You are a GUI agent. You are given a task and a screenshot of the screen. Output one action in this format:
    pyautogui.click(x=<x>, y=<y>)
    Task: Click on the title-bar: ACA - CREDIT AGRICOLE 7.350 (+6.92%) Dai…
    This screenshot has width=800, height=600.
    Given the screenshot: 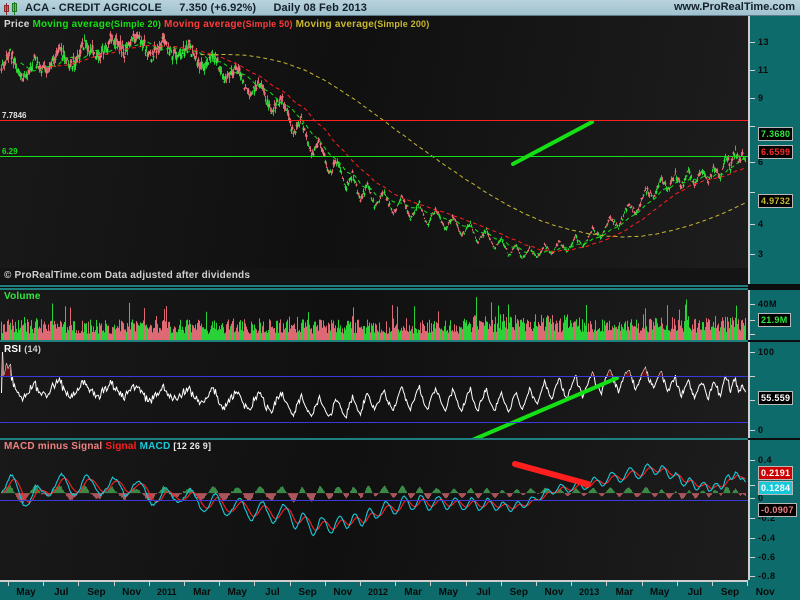 What is the action you would take?
    pyautogui.click(x=400, y=8)
    